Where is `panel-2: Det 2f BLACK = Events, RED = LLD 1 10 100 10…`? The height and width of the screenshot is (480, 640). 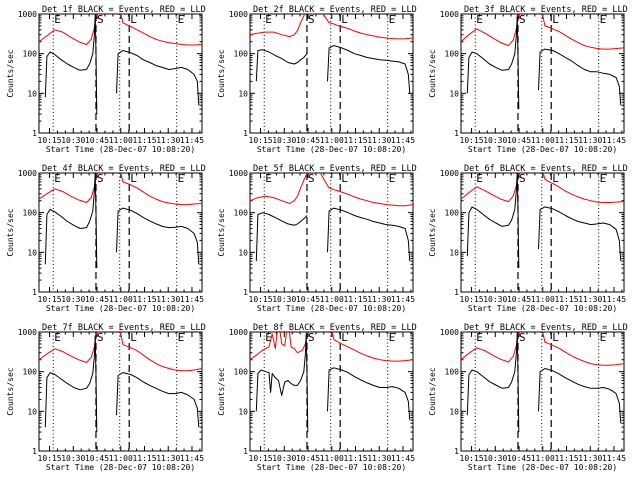
panel-2: Det 2f BLACK = Events, RED = LLD 1 10 100 10… is located at coordinates (317, 79).